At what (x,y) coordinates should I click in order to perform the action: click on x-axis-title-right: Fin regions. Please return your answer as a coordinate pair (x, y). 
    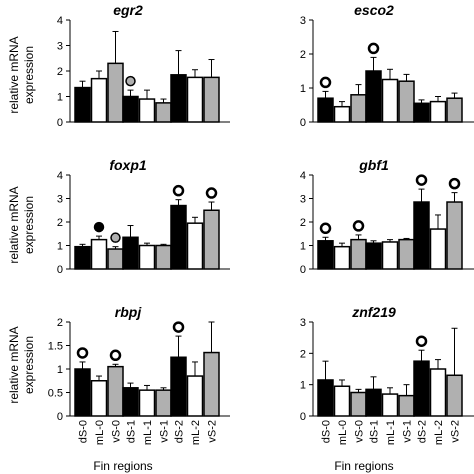
    Looking at the image, I should click on (363, 466).